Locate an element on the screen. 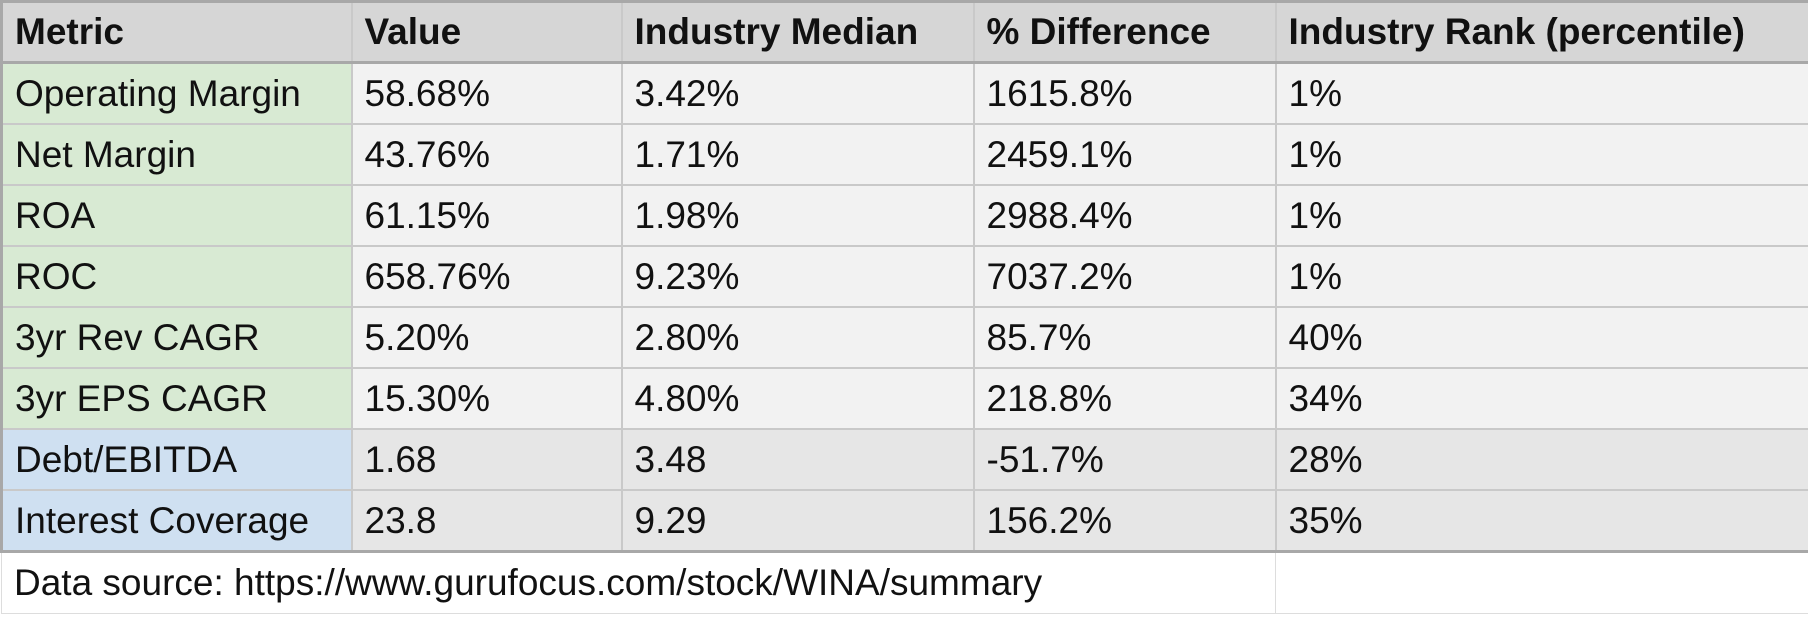 The image size is (1808, 634). difference-cell: 2459.1% is located at coordinates (1124, 154).